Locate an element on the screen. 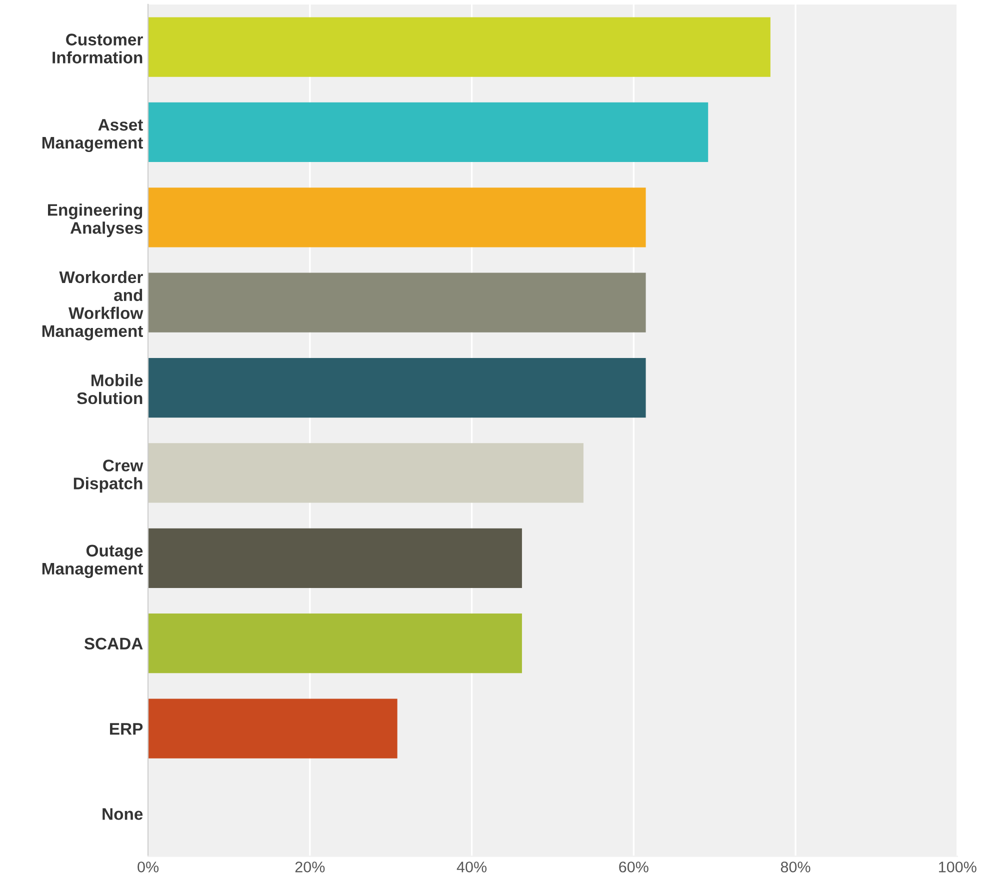  y-tick-label: Mobile Solution is located at coordinates (110, 389).